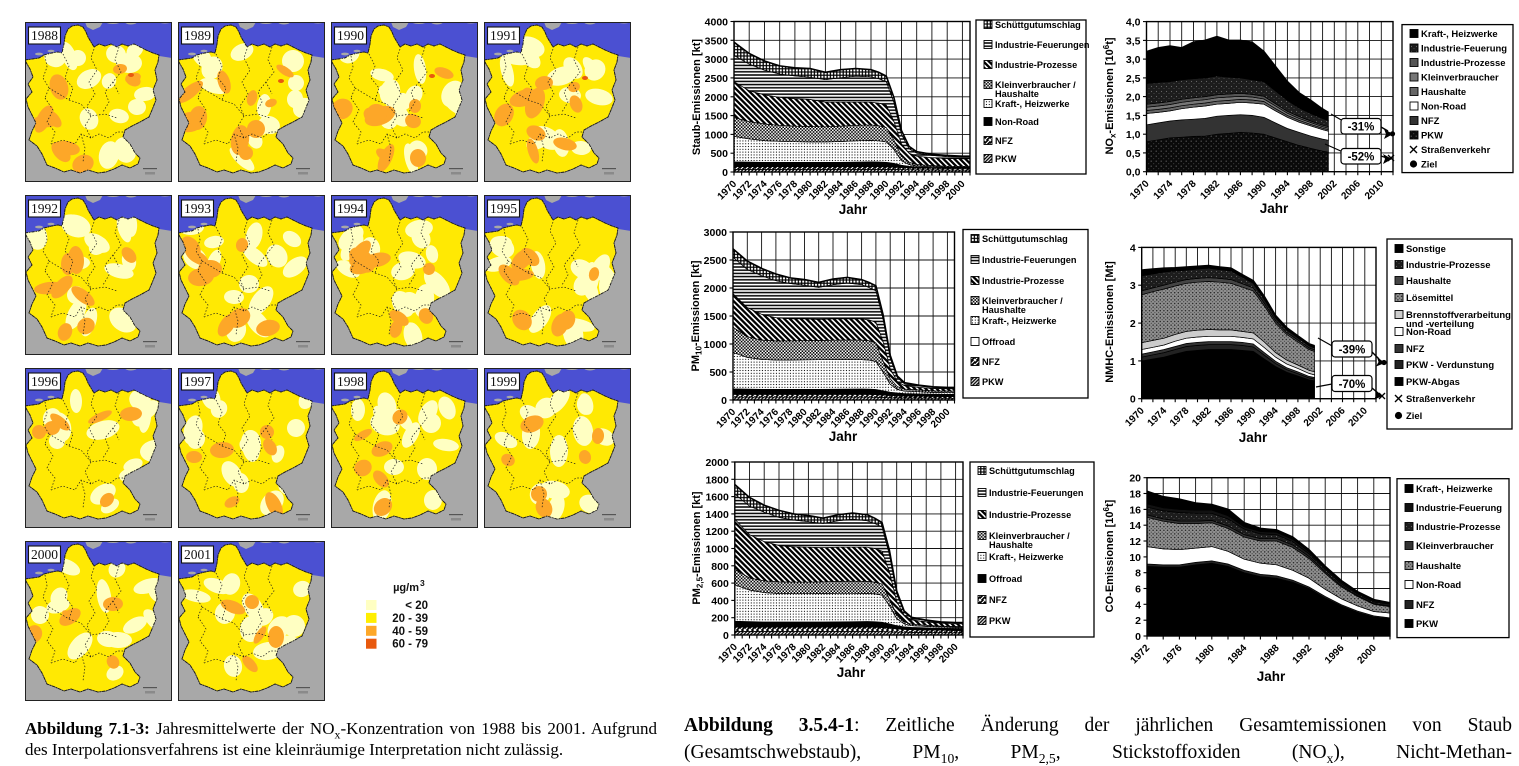  I want to click on svg-text: 1997, so click(197, 381).